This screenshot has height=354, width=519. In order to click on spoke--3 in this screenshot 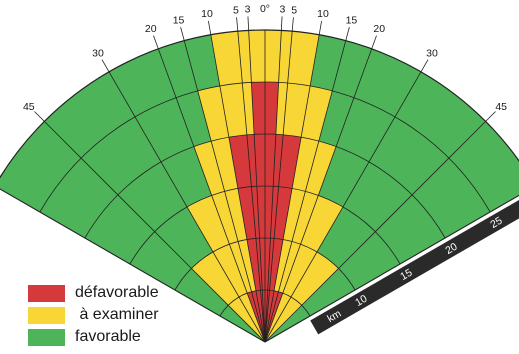, I will do `click(256, 179)`.